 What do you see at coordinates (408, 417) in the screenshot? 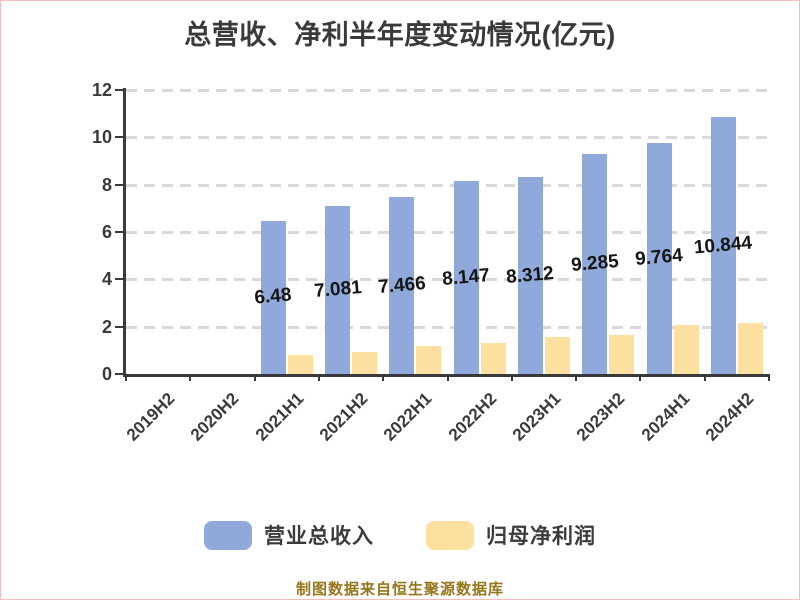
I see `x-tick-label-2022H1: 2022H1` at bounding box center [408, 417].